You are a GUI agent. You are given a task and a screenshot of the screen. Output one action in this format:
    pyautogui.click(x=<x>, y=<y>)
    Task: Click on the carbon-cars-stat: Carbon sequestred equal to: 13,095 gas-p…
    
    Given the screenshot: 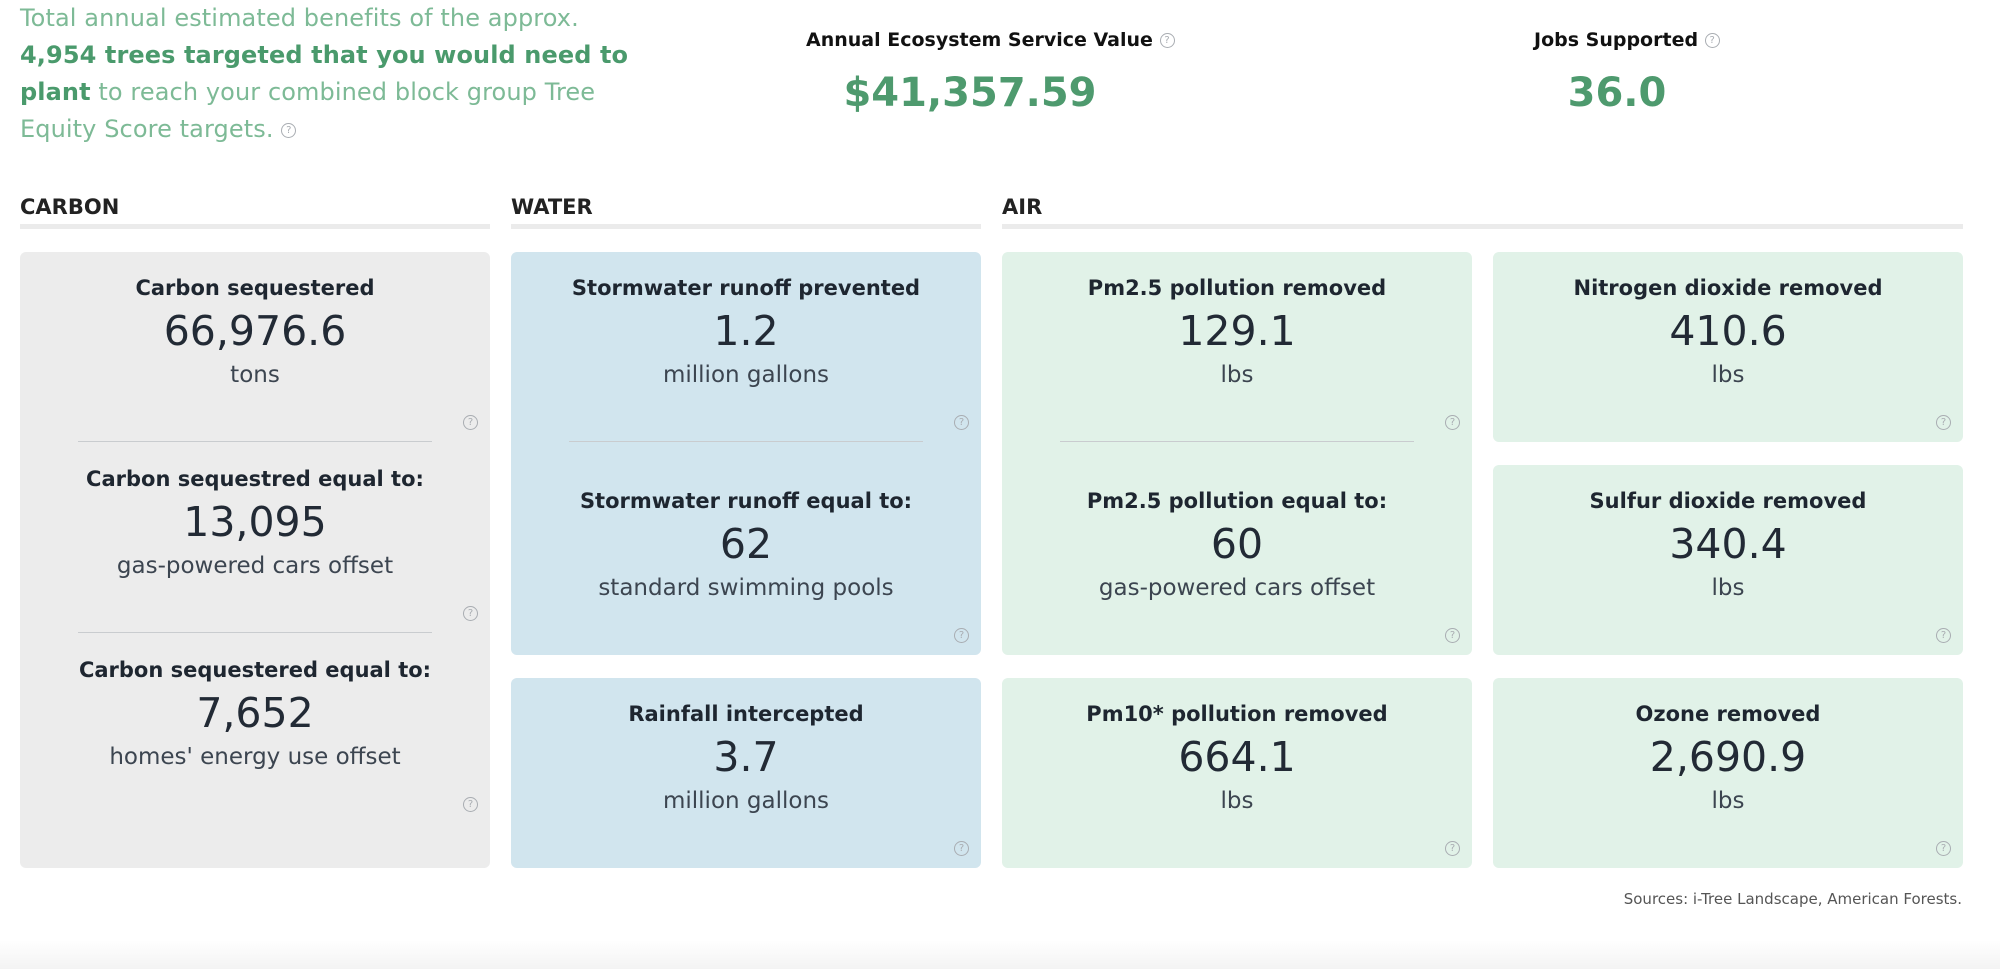 What is the action you would take?
    pyautogui.click(x=255, y=523)
    